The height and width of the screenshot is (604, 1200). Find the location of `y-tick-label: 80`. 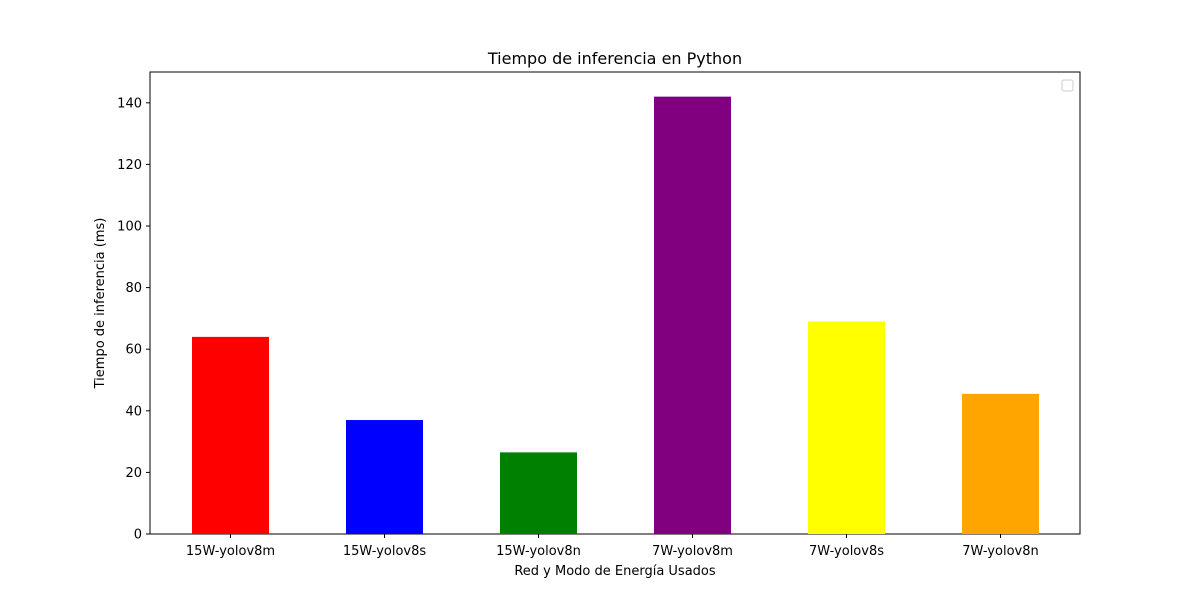

y-tick-label: 80 is located at coordinates (133, 288).